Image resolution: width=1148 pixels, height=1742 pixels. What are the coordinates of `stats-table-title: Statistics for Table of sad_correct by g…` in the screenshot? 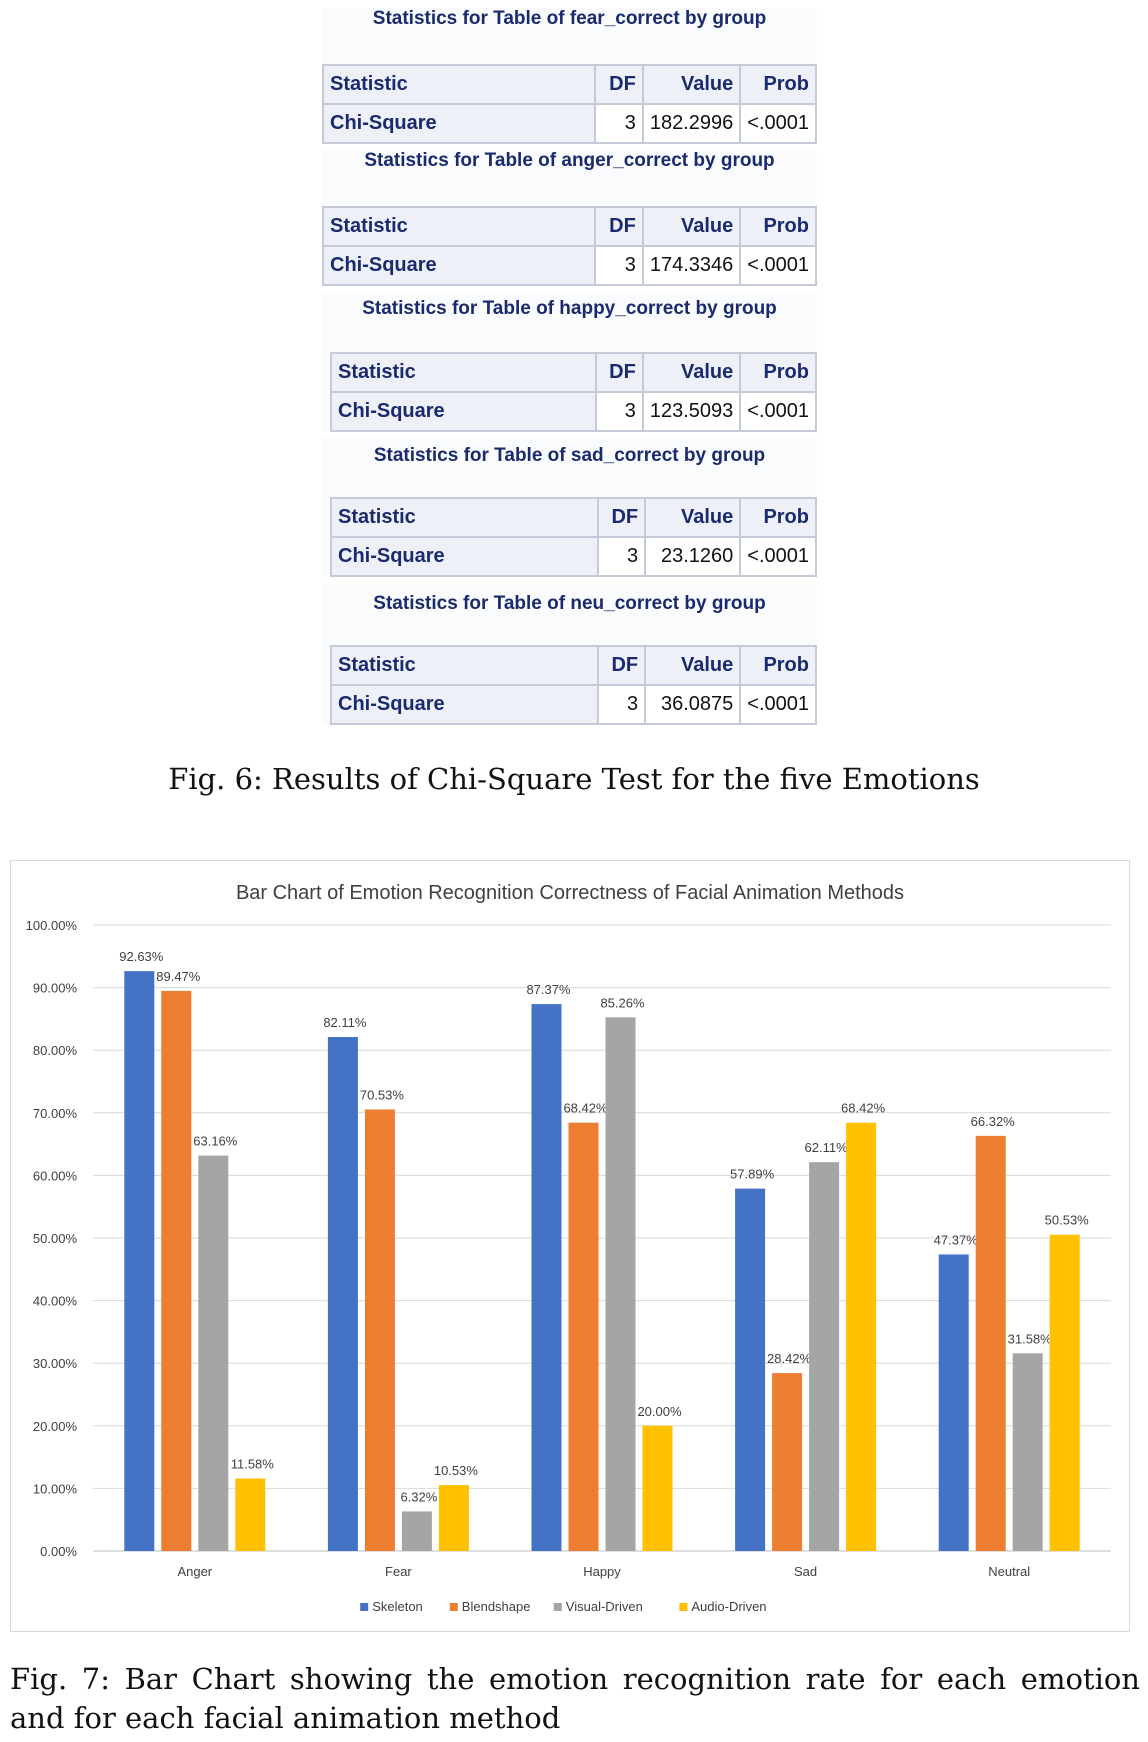 It's located at (569, 455).